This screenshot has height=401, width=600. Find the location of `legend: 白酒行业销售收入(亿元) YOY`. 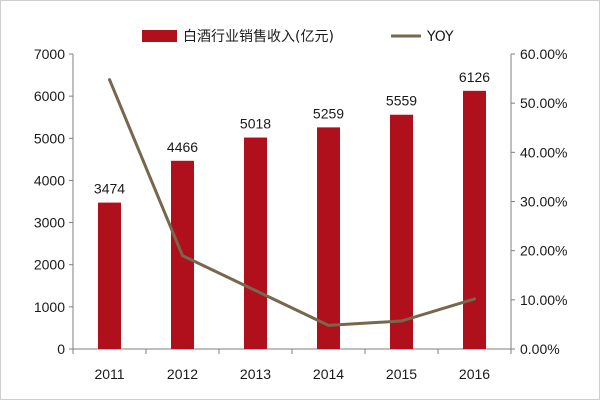

legend: 白酒行业销售收入(亿元) YOY is located at coordinates (298, 37).